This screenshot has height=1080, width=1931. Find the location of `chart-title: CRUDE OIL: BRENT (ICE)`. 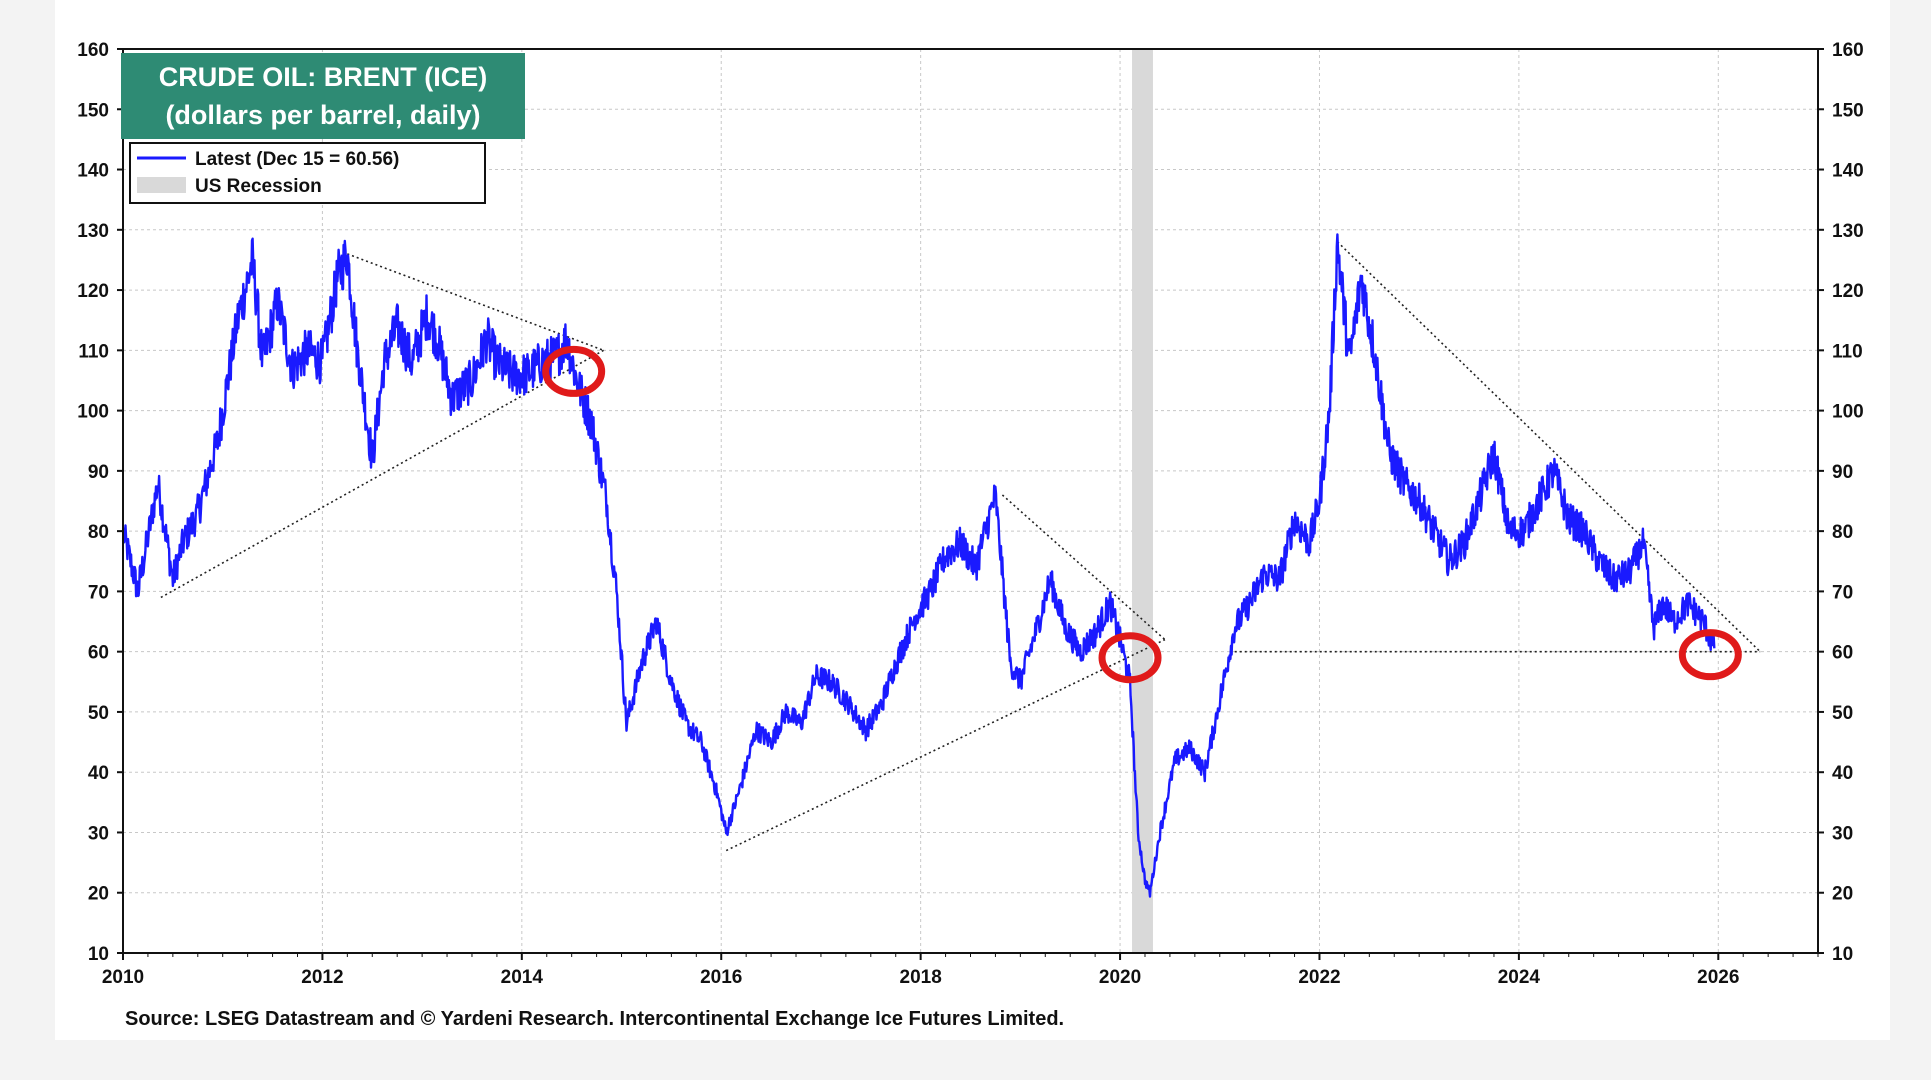

chart-title: CRUDE OIL: BRENT (ICE) is located at coordinates (323, 77).